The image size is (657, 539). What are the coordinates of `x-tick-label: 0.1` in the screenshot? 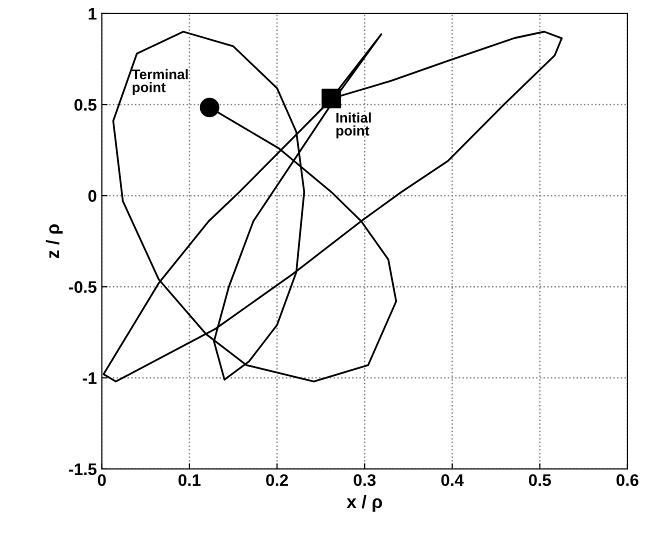 It's located at (189, 480).